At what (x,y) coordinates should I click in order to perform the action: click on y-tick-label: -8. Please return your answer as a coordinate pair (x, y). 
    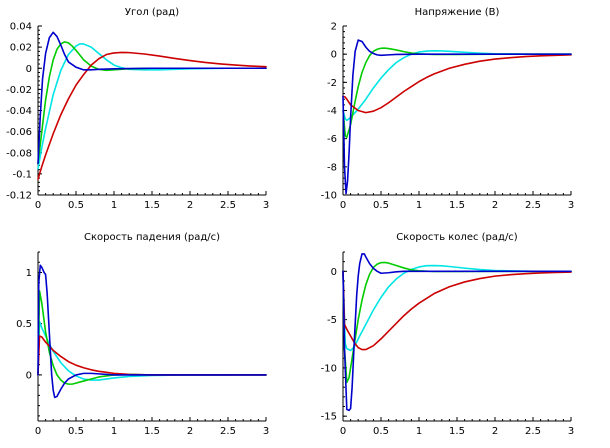
    Looking at the image, I should click on (332, 167).